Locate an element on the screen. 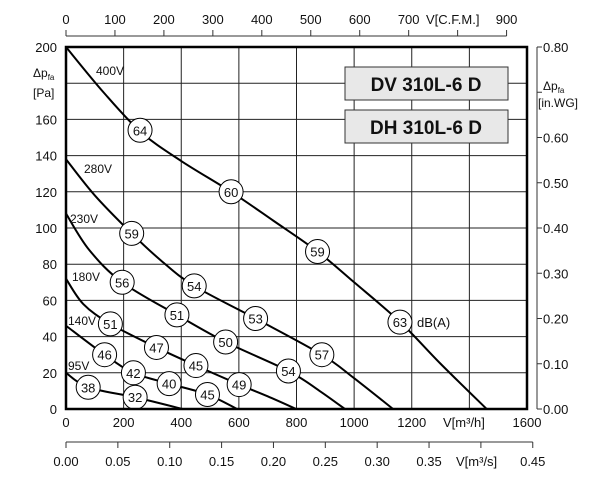 This screenshot has width=600, height=479. right-tick-label: 0.30 is located at coordinates (555, 273).